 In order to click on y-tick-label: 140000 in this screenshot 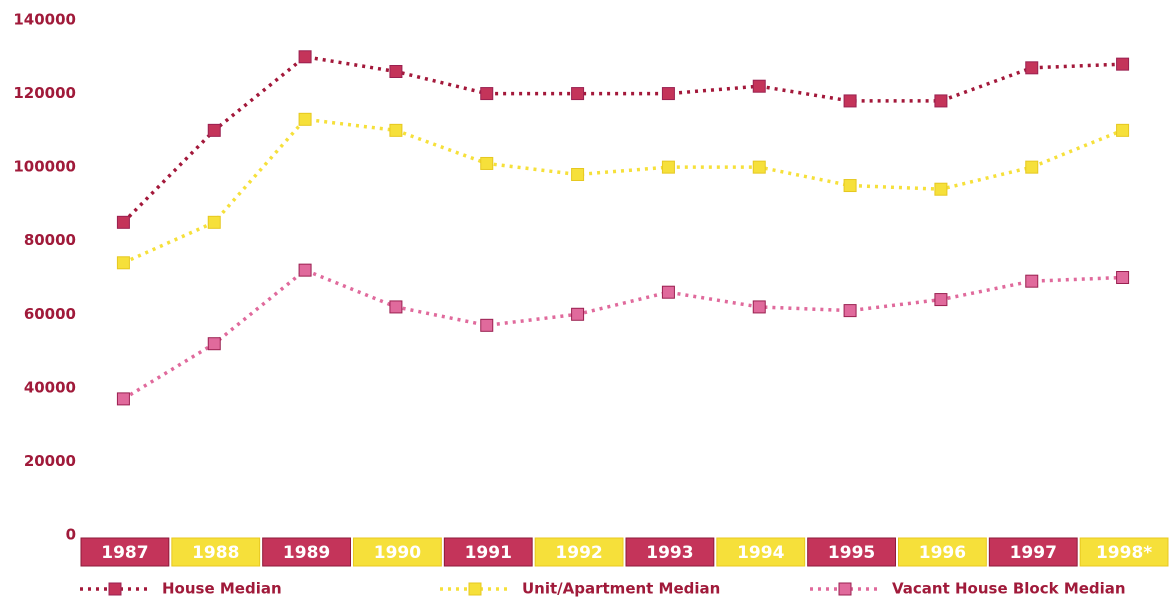, I will do `click(44, 20)`.